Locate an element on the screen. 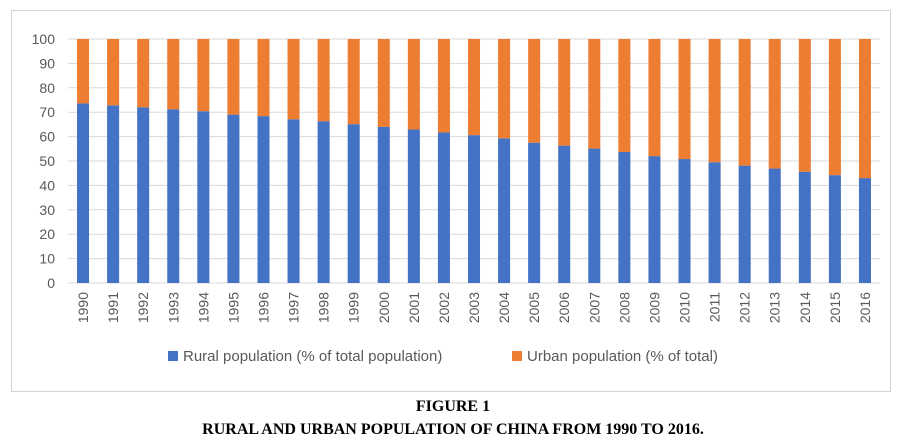 The image size is (906, 448). urban-bar-1999 is located at coordinates (353, 82).